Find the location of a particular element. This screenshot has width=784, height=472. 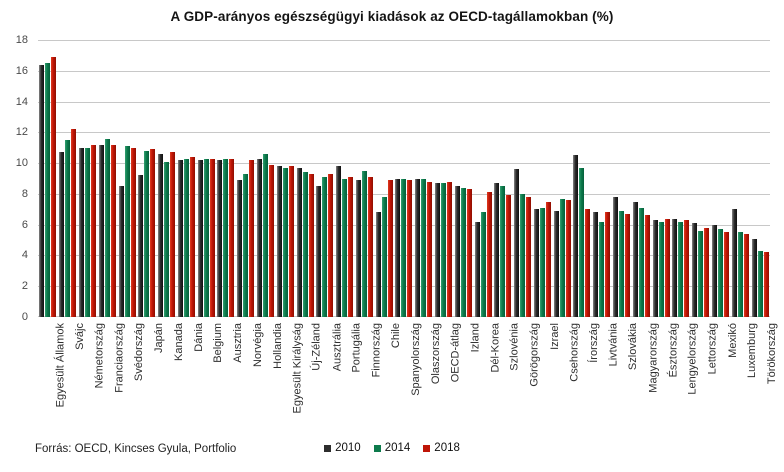

x-label-cell: Csehország is located at coordinates (566, 377).